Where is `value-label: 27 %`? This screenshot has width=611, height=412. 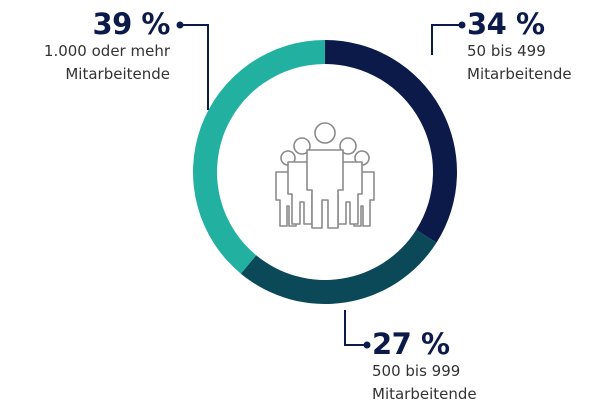
value-label: 27 % is located at coordinates (411, 344).